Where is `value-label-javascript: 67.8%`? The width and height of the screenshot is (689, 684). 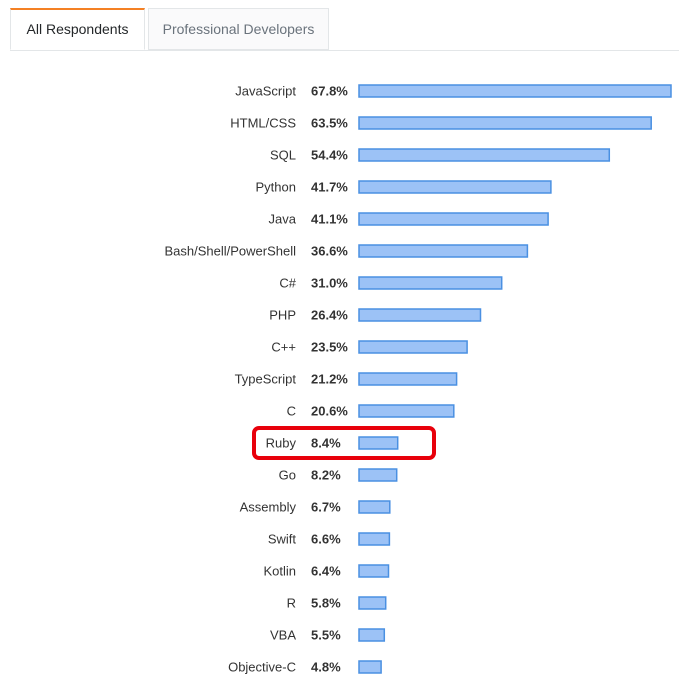 value-label-javascript: 67.8% is located at coordinates (329, 91).